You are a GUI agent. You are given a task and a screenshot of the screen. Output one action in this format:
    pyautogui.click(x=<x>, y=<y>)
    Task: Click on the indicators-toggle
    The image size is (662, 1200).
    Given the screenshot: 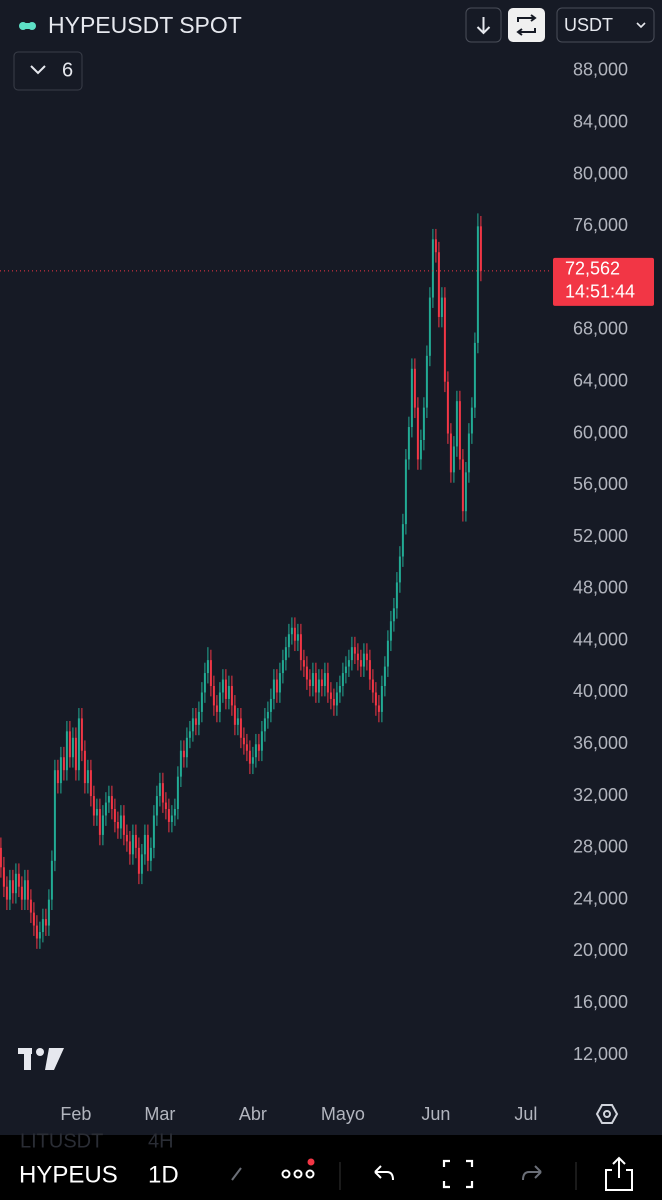 What is the action you would take?
    pyautogui.click(x=48, y=71)
    